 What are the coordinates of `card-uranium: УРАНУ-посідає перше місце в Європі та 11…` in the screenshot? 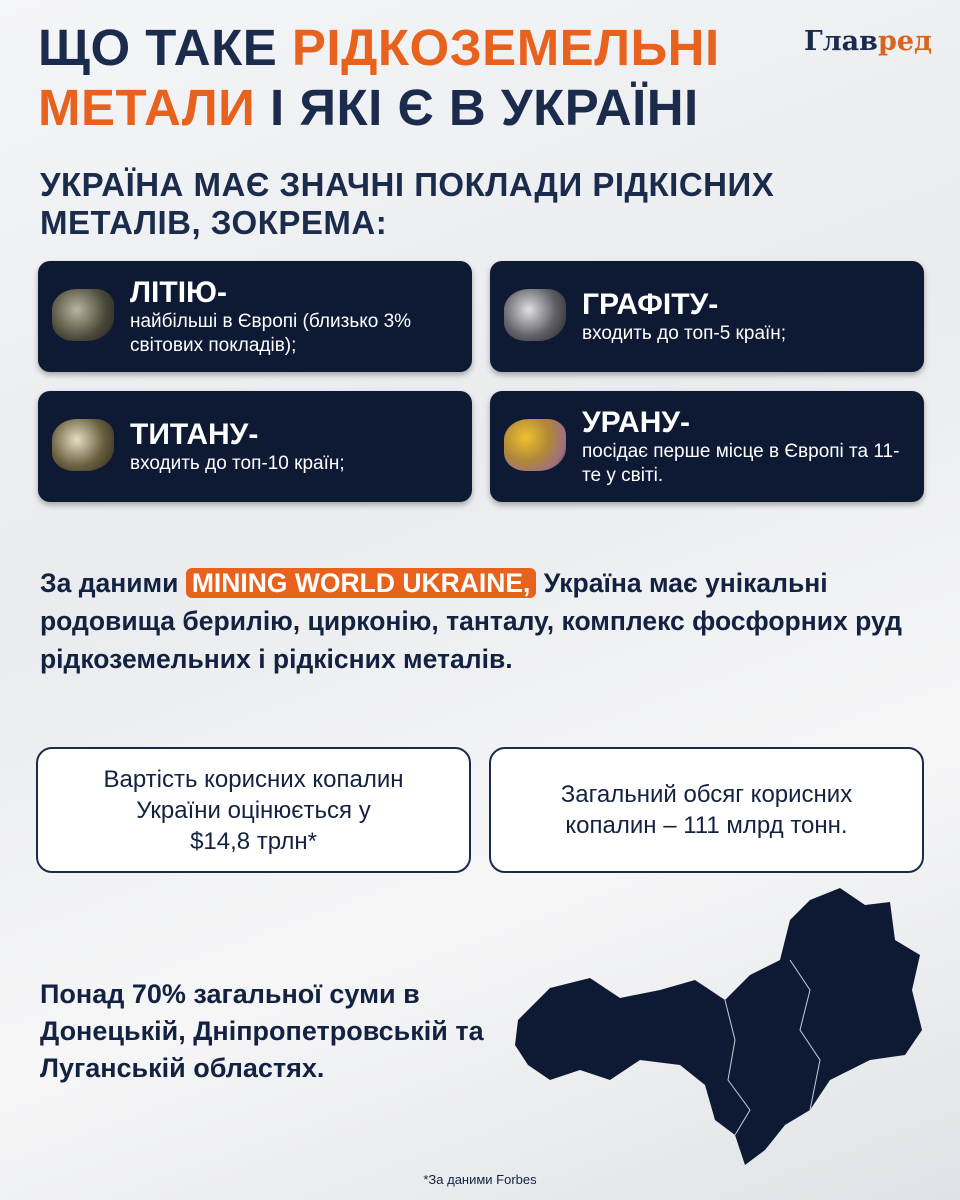 It's located at (707, 446).